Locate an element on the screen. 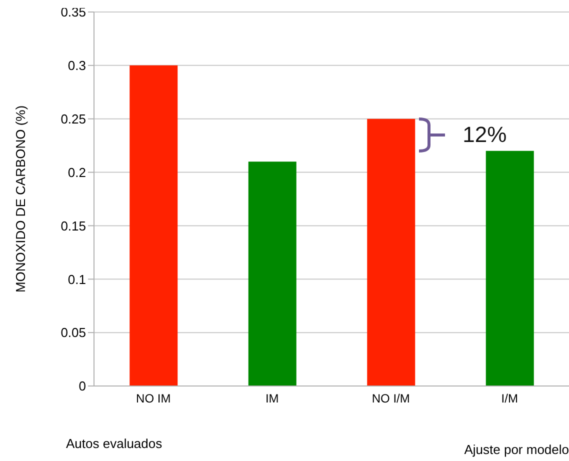  y-tick-label: 0.05 is located at coordinates (73, 332).